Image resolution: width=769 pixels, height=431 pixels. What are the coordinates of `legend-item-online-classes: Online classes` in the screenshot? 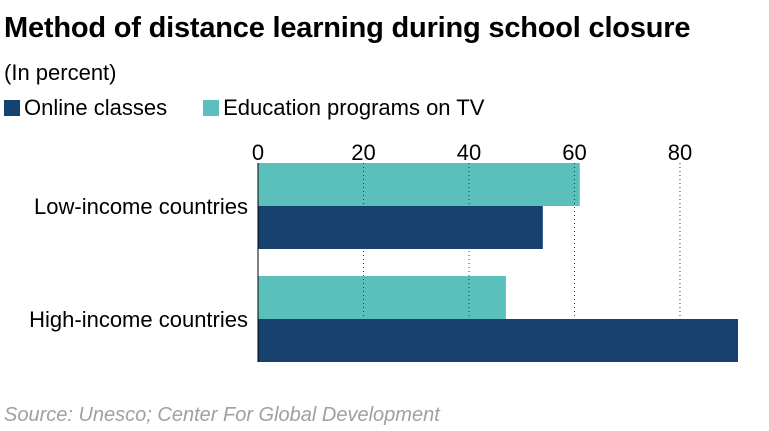 It's located at (85, 108).